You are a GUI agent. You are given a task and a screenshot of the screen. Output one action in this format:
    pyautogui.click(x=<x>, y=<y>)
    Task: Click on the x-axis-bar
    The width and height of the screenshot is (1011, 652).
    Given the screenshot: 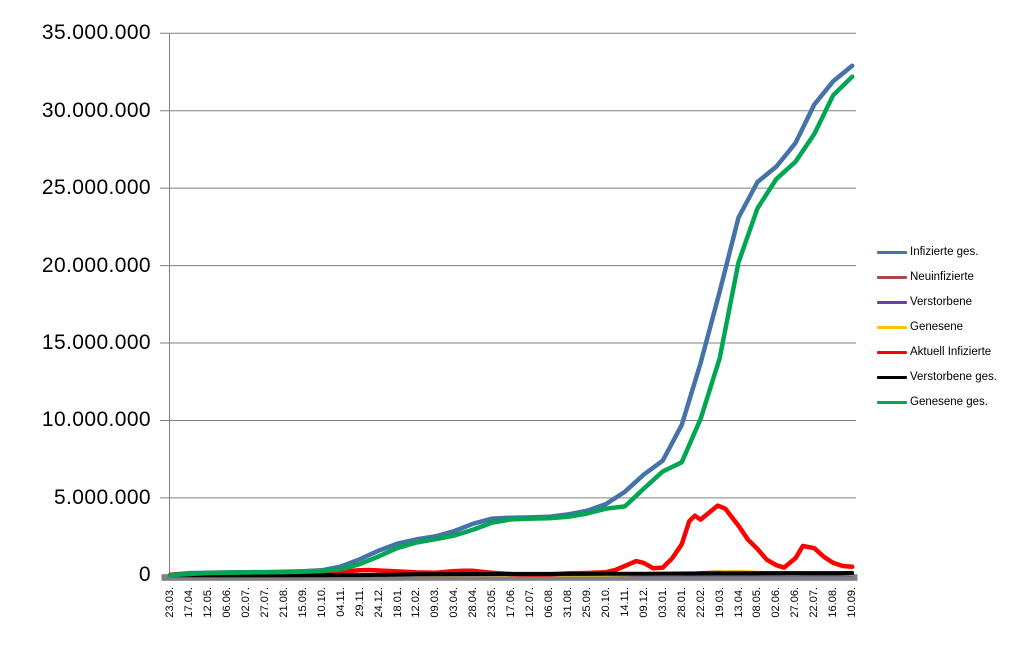 What is the action you would take?
    pyautogui.click(x=509, y=577)
    